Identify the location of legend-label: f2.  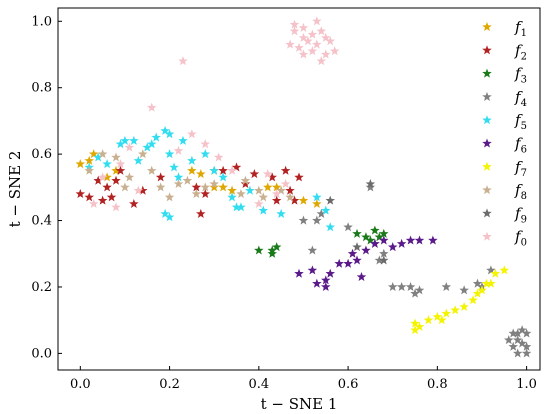
(520, 51).